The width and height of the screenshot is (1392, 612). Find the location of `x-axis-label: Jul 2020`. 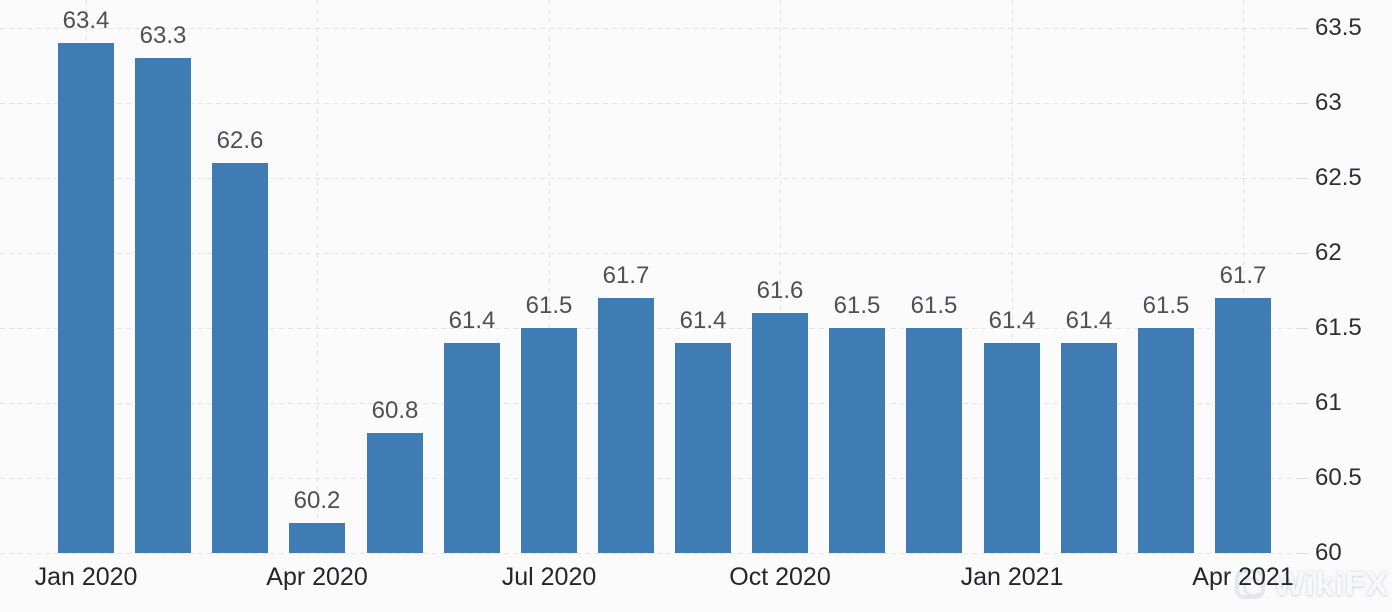

x-axis-label: Jul 2020 is located at coordinates (549, 577).